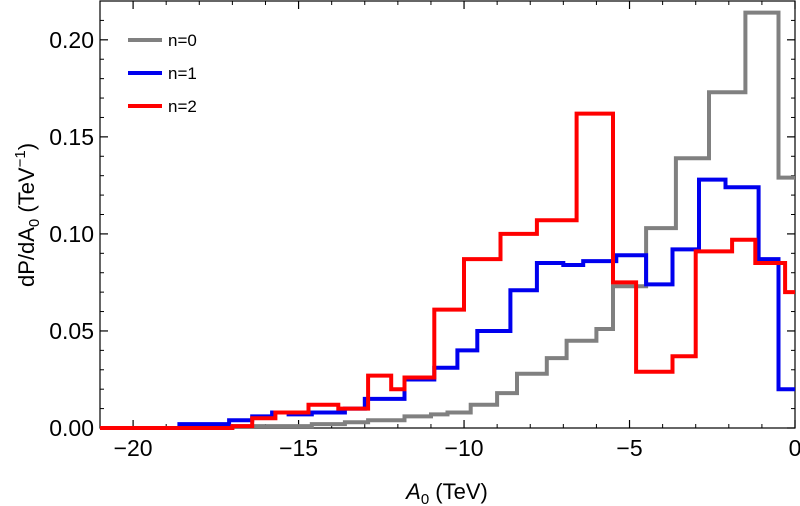 The height and width of the screenshot is (506, 800). Describe the element at coordinates (26, 193) in the screenshot. I see `y-axis-unit: (TeV` at that location.